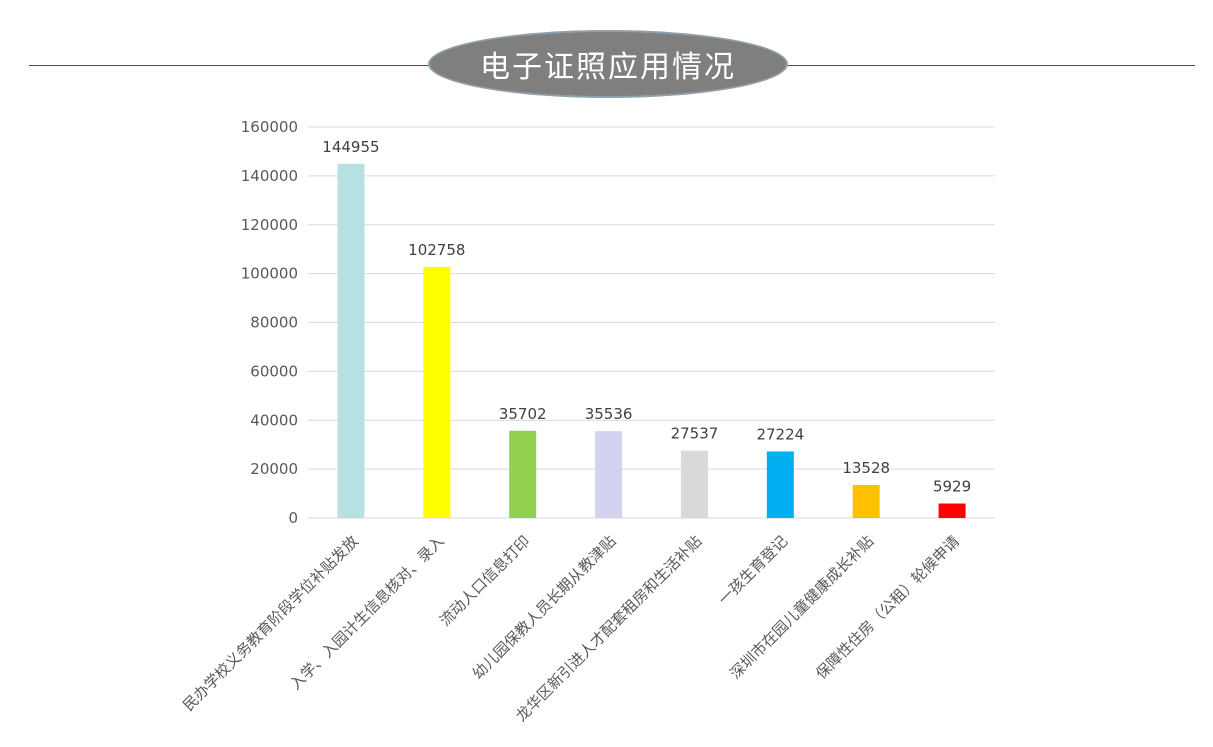 This screenshot has height=747, width=1213. Describe the element at coordinates (269, 176) in the screenshot. I see `y-tick-label: 140000` at that location.